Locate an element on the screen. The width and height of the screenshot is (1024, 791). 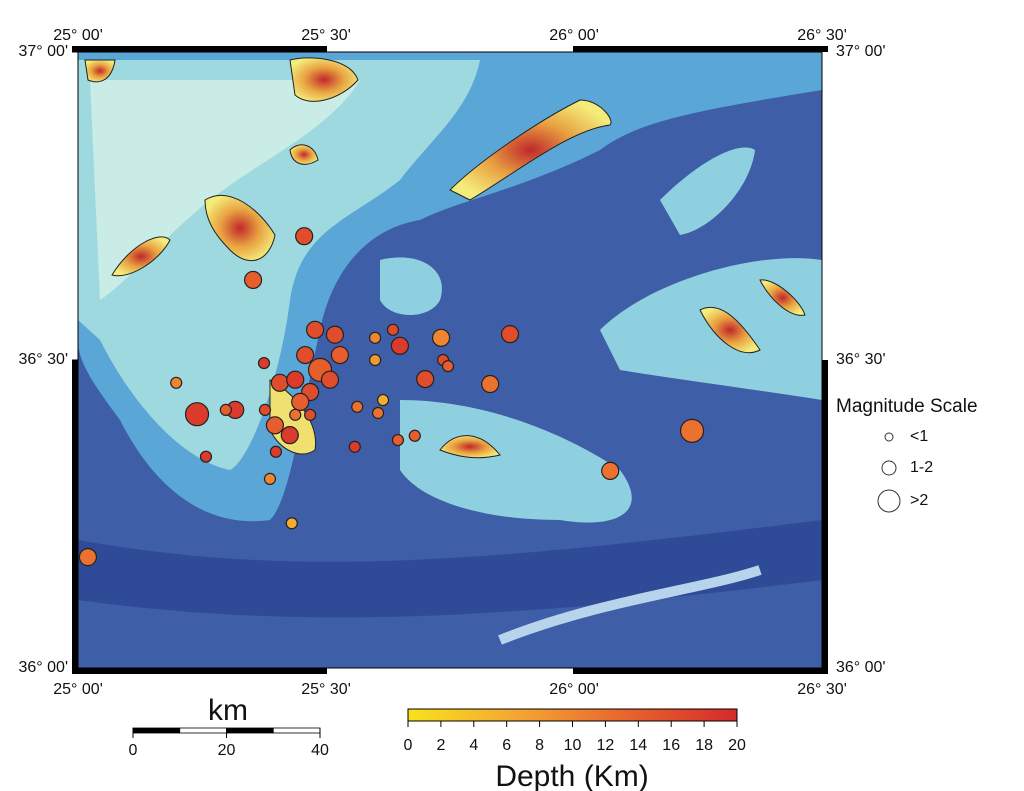
y-tick-label-left: 37° 00' is located at coordinates (44, 51).